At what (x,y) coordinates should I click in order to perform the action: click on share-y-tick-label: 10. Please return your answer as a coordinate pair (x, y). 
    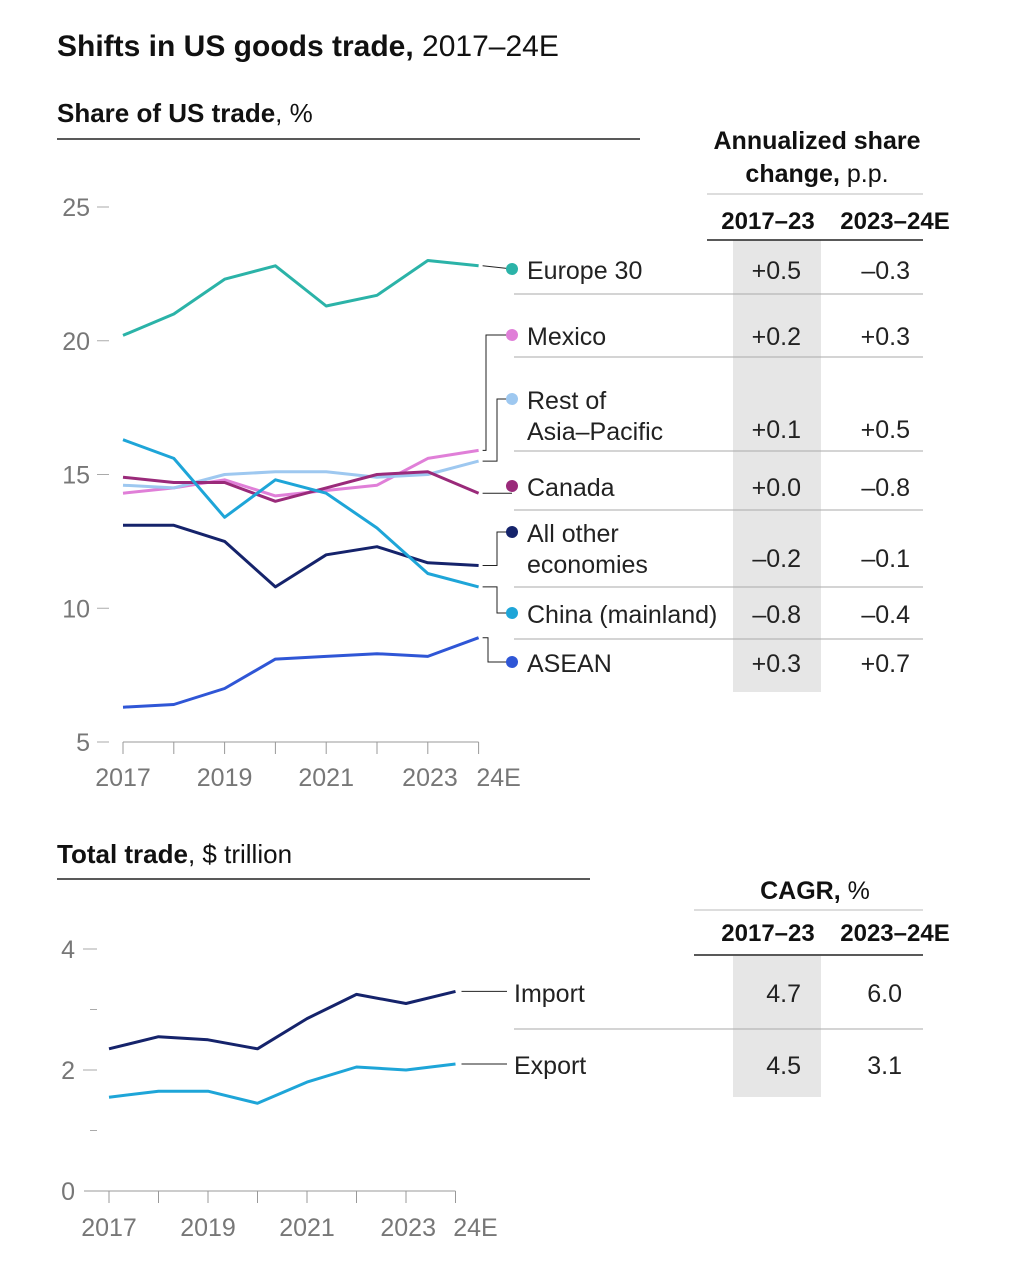
    Looking at the image, I should click on (76, 609).